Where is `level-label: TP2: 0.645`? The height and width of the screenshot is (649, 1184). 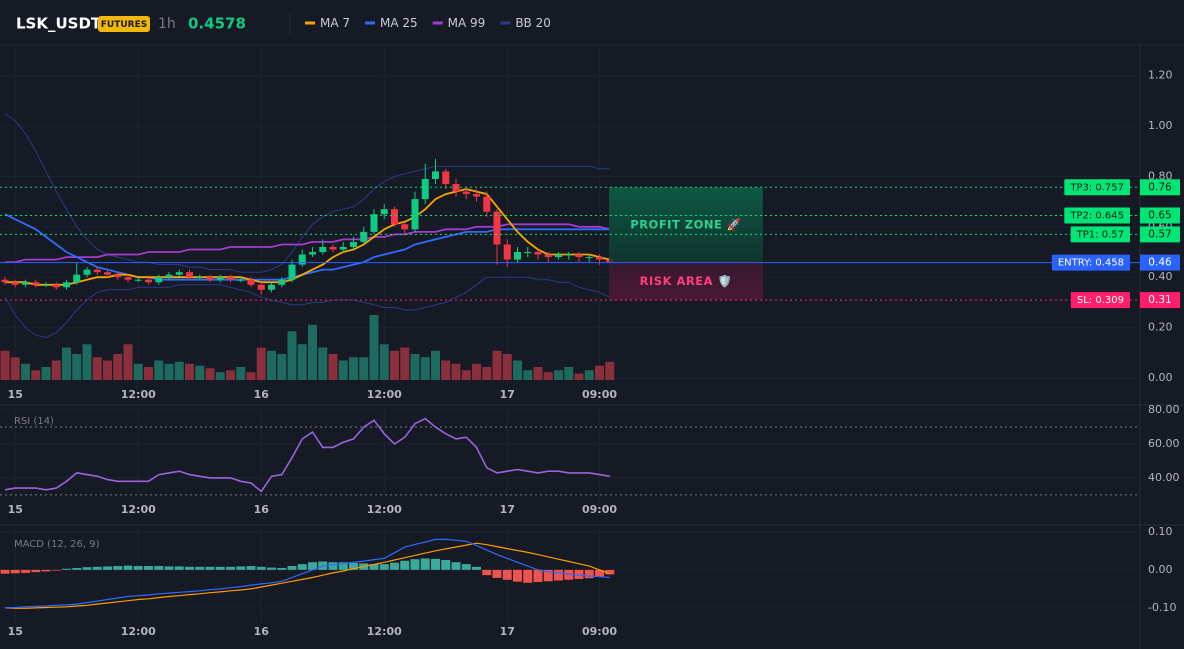 level-label: TP2: 0.645 is located at coordinates (1096, 215).